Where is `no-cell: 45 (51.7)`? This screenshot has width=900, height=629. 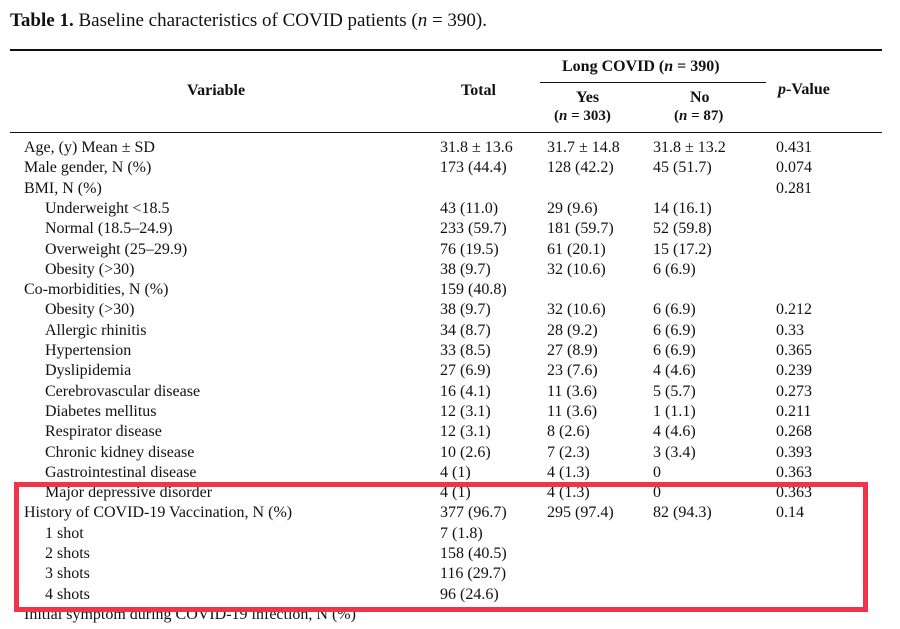 no-cell: 45 (51.7) is located at coordinates (682, 168).